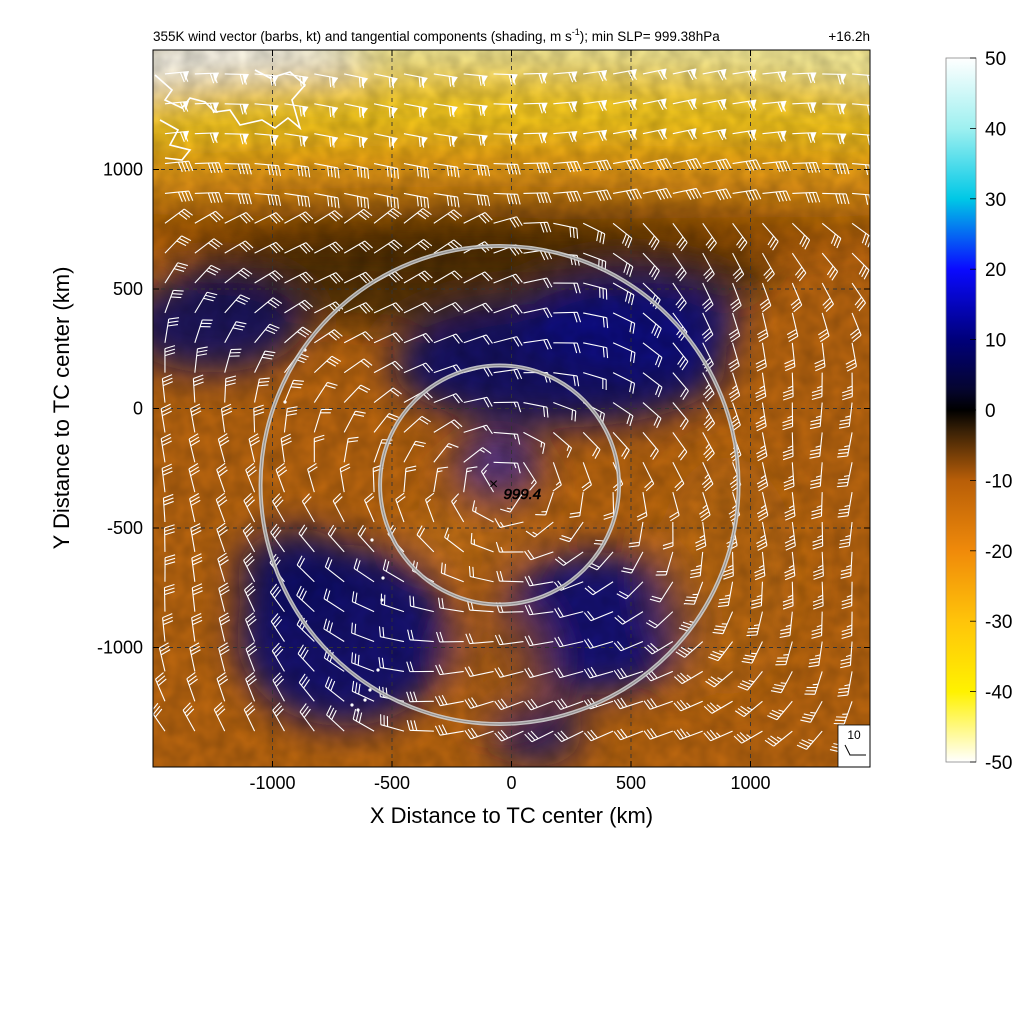 The height and width of the screenshot is (1024, 1024). I want to click on barb-reference-box, so click(853, 745).